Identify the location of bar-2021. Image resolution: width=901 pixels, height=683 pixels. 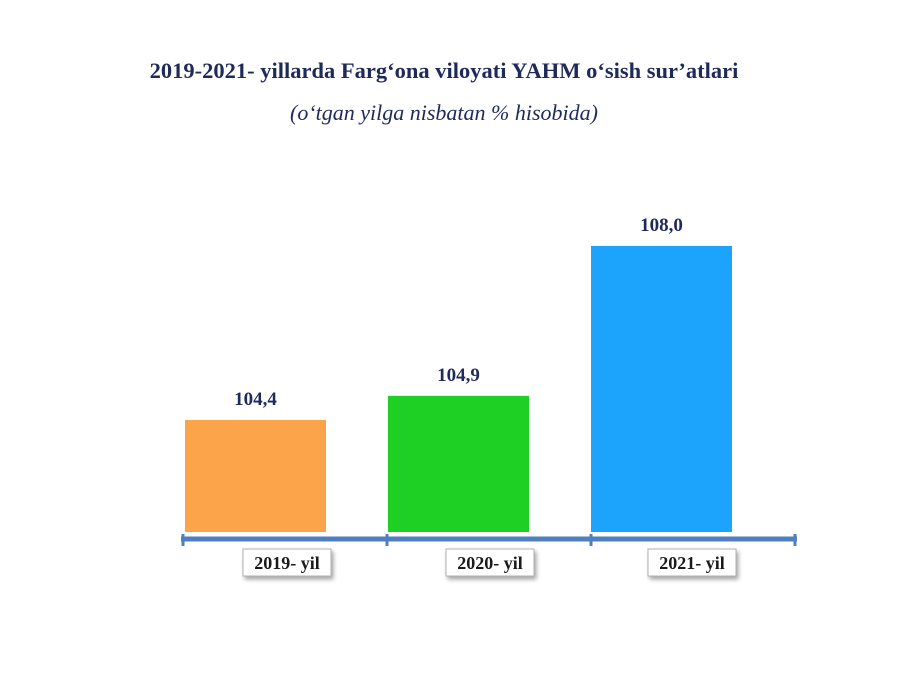
(661, 389).